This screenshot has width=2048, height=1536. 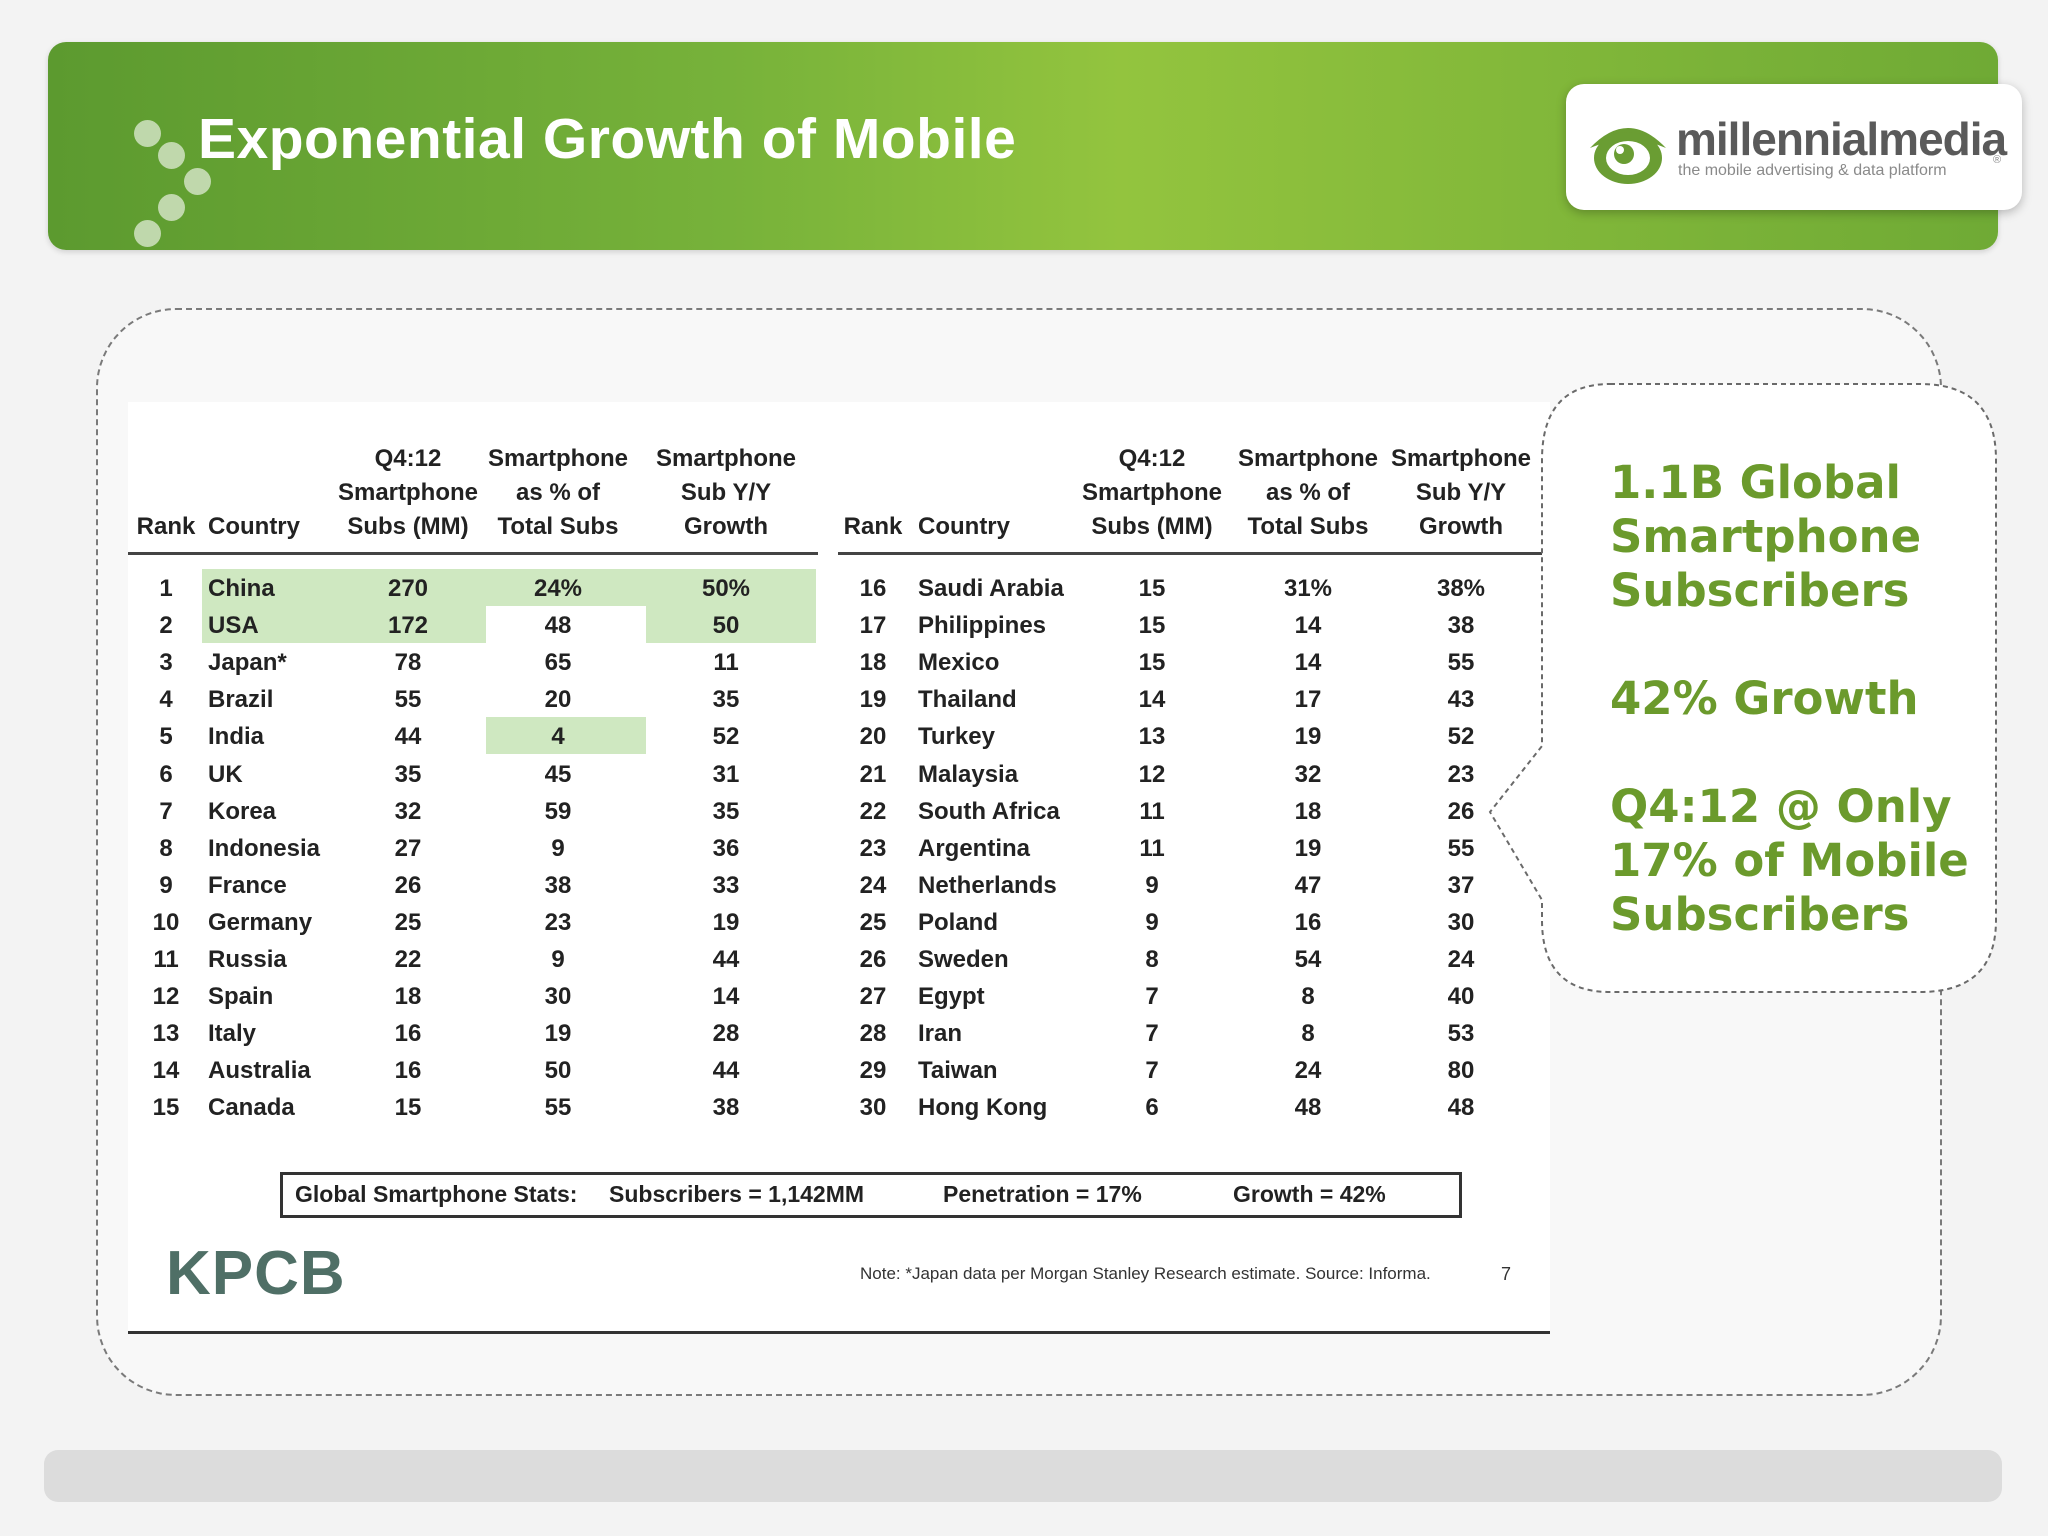 What do you see at coordinates (1152, 1034) in the screenshot?
I see `cell-subs: 7` at bounding box center [1152, 1034].